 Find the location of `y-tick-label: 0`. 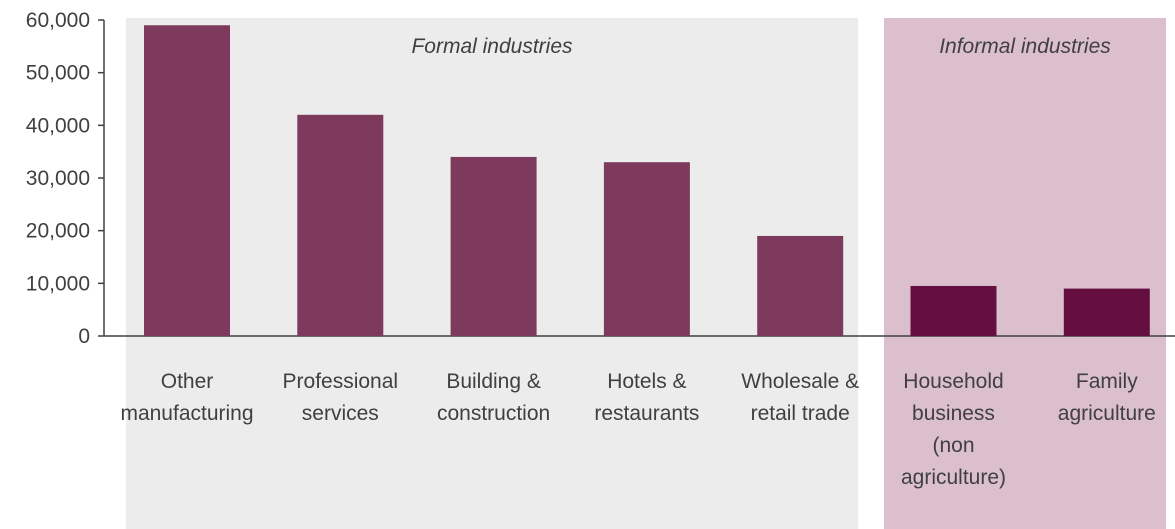

y-tick-label: 0 is located at coordinates (84, 336).